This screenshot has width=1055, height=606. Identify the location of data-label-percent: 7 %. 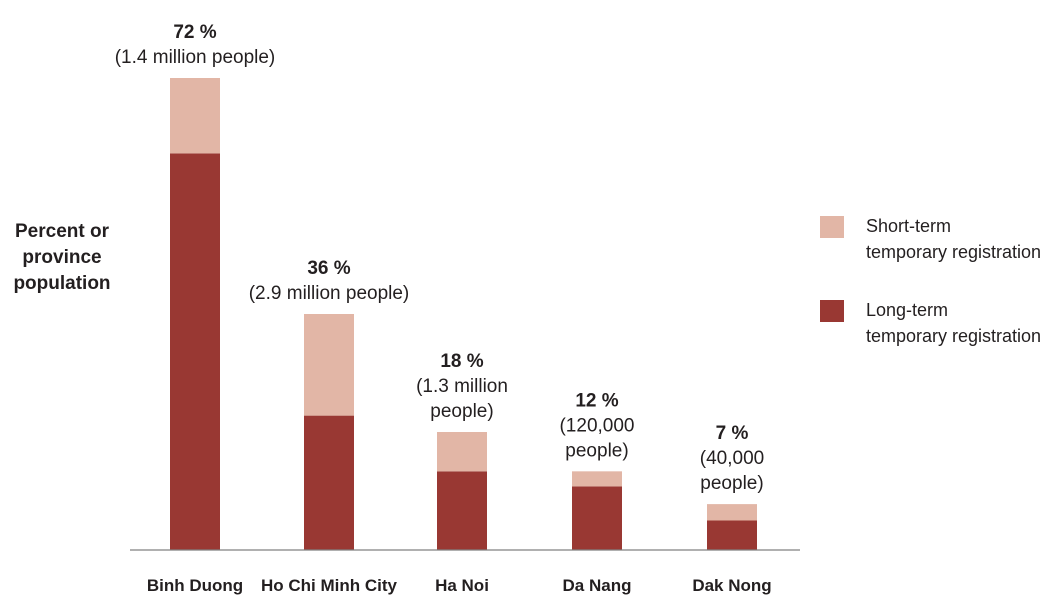
(732, 433).